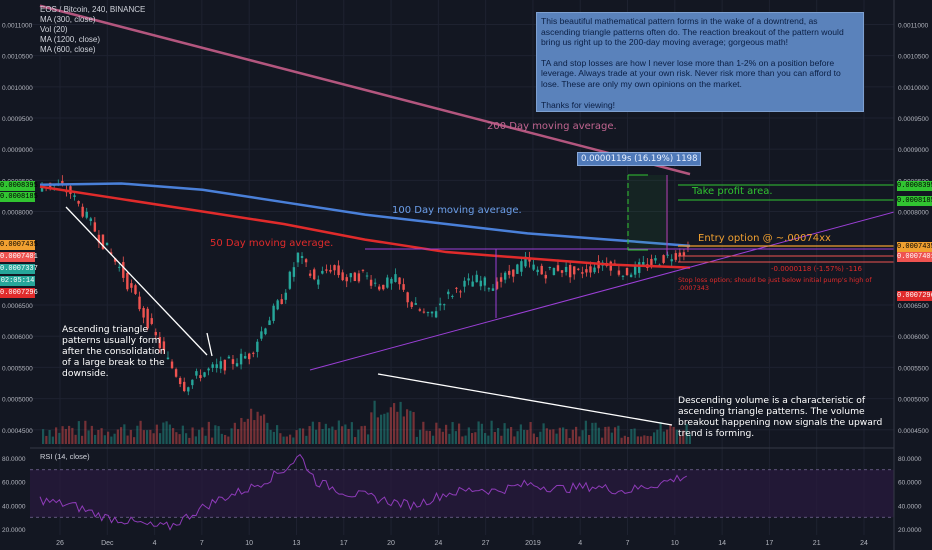 Image resolution: width=932 pixels, height=550 pixels. What do you see at coordinates (438, 543) in the screenshot?
I see `x-tick-label: 24` at bounding box center [438, 543].